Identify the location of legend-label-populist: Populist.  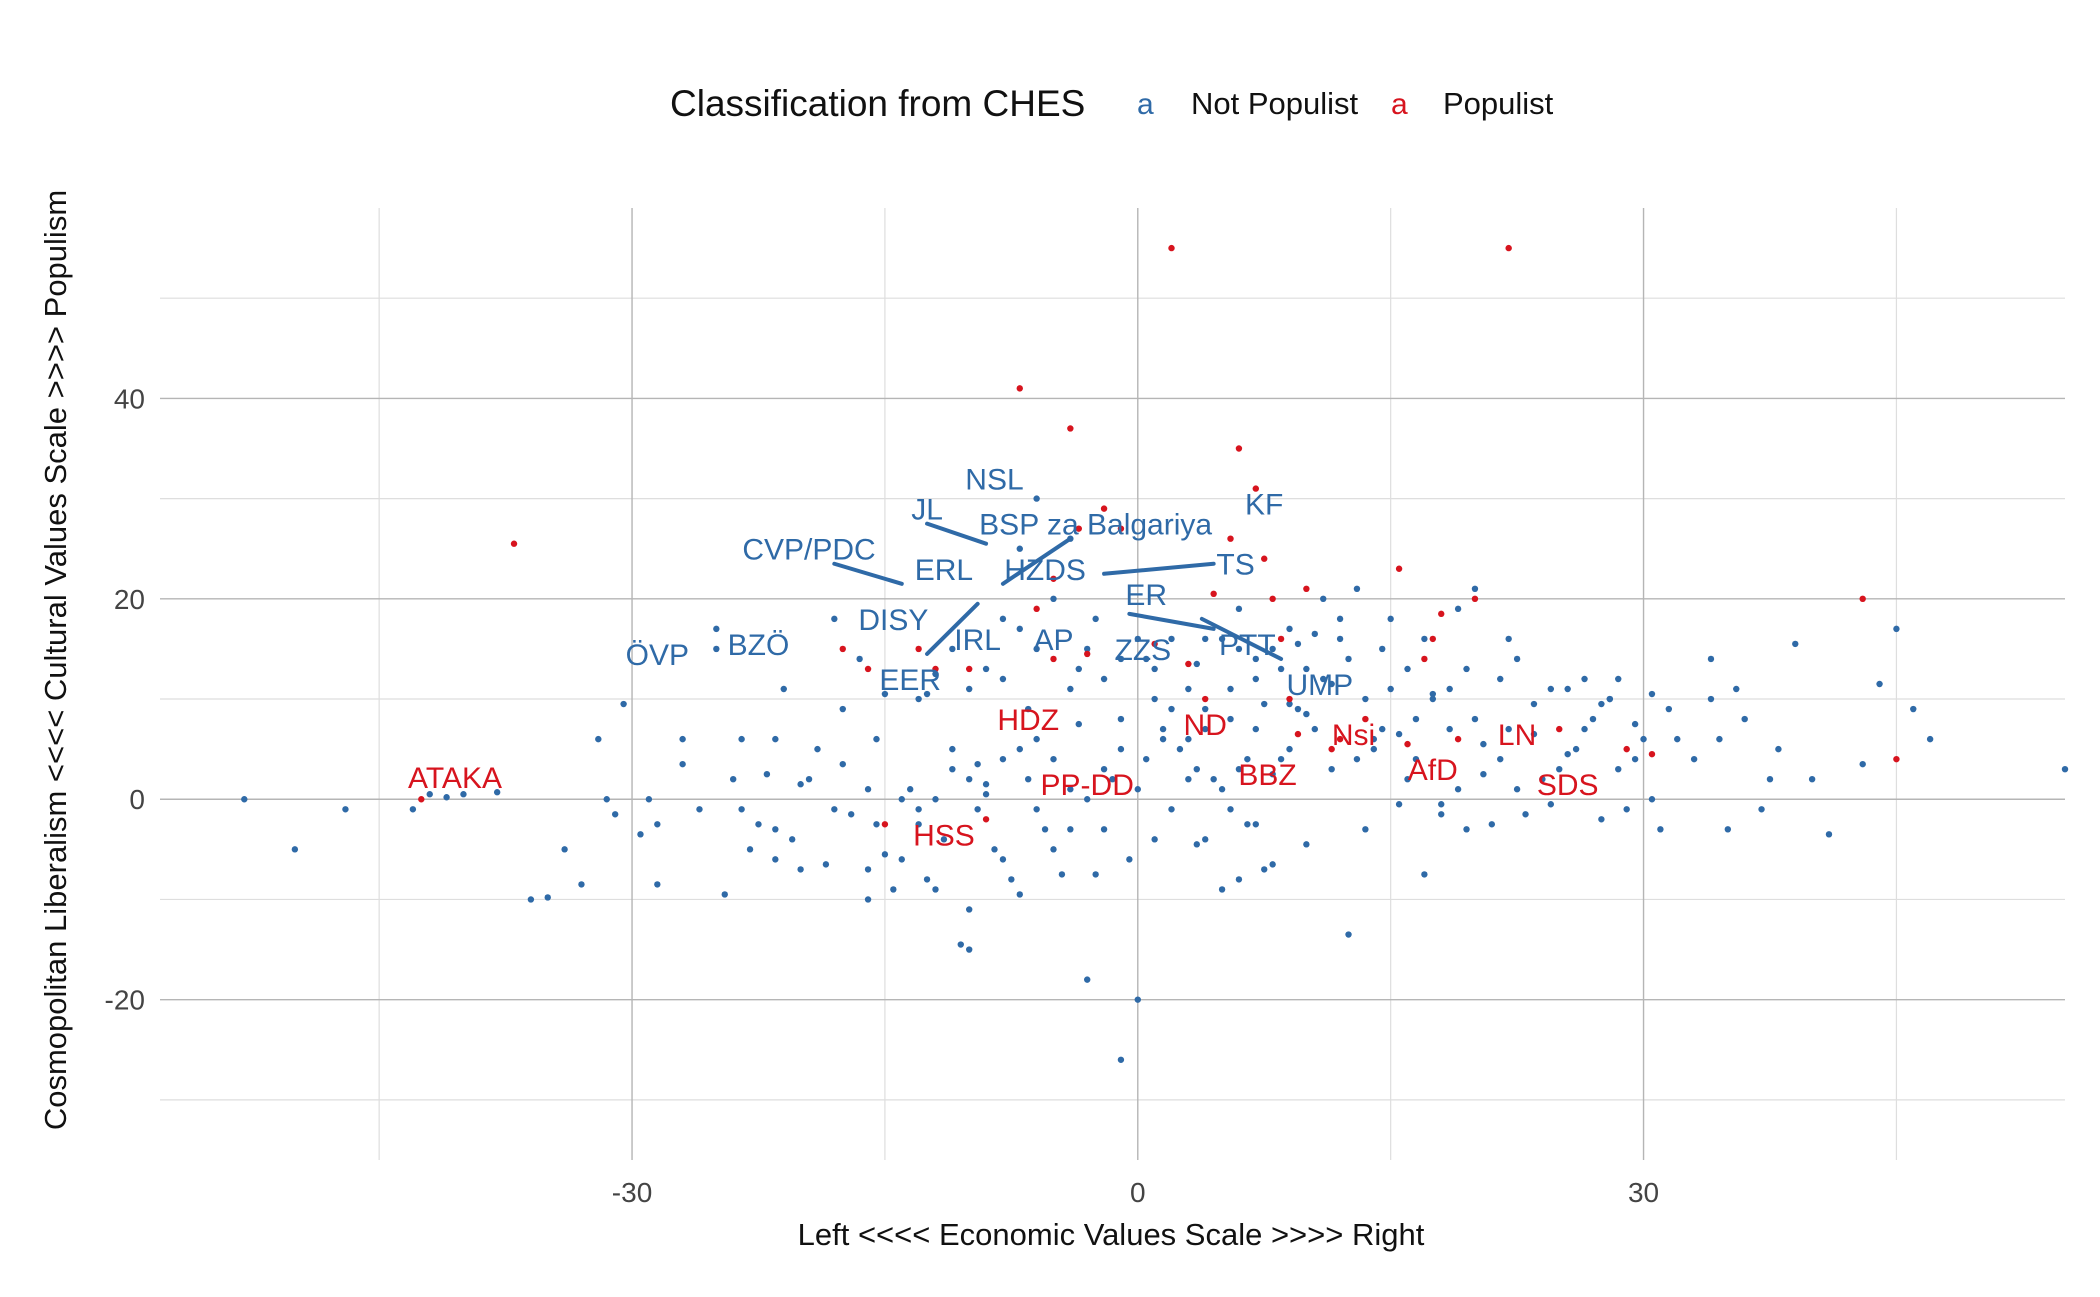
(1498, 103).